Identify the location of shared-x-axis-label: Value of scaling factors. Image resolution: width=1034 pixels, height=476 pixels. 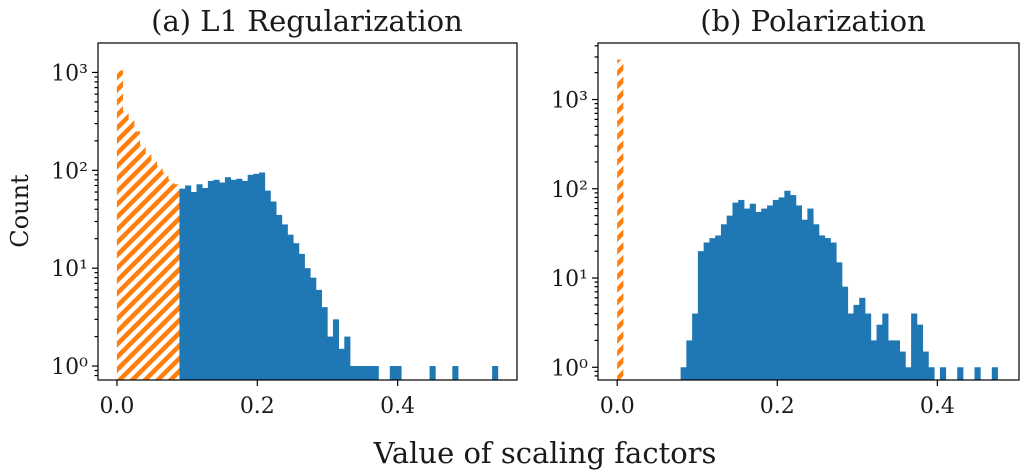
(545, 453).